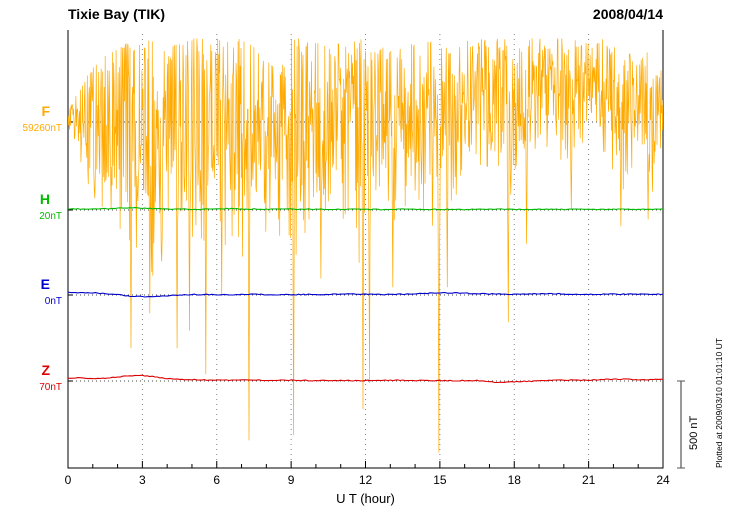  I want to click on x-tick-label: 9, so click(291, 480).